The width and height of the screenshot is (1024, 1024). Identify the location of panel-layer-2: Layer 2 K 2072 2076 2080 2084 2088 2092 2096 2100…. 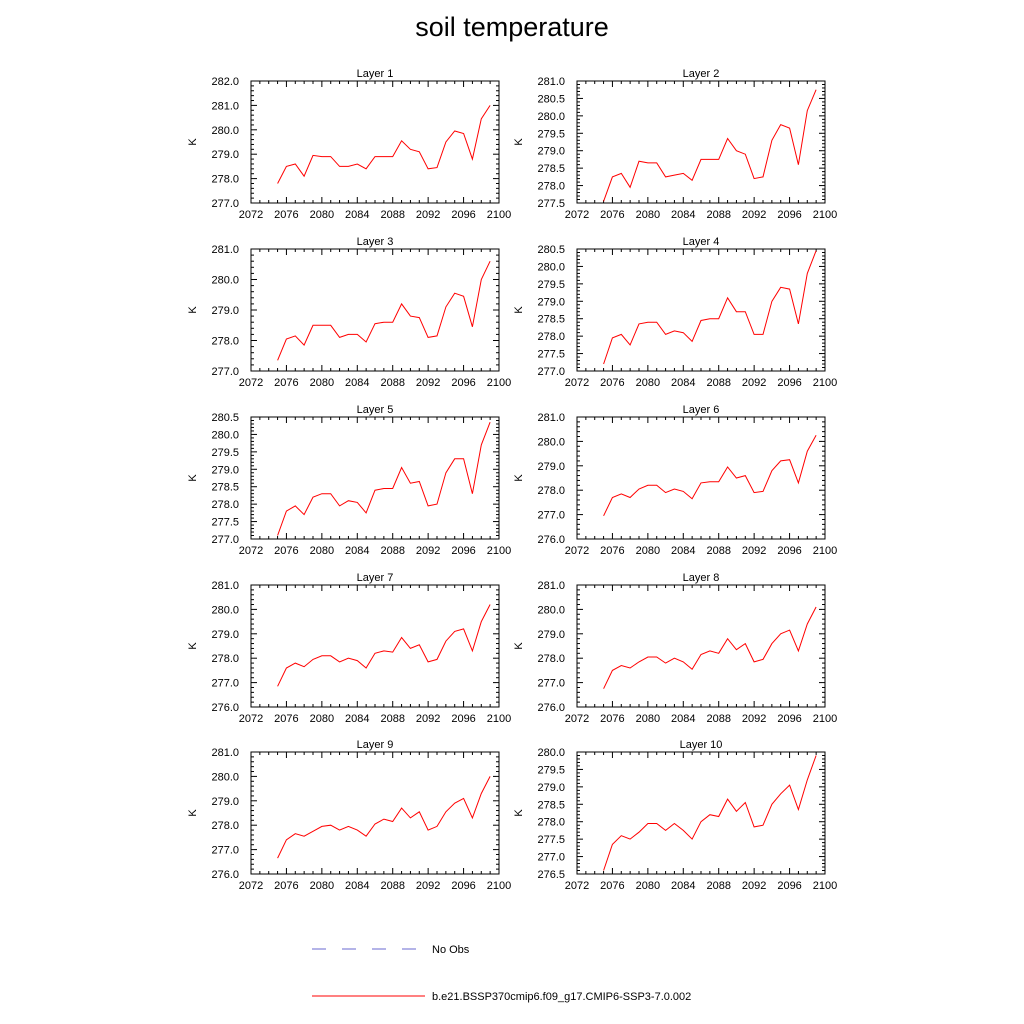
(675, 144).